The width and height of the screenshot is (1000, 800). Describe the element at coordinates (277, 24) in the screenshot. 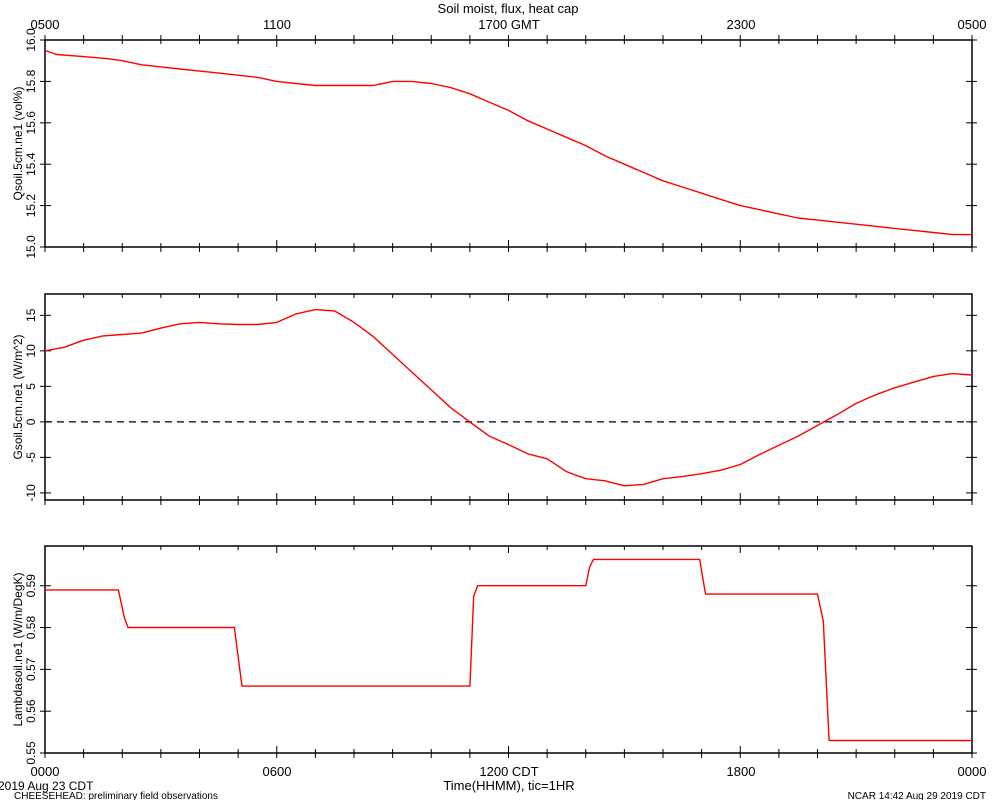

I see `top-tick-label: 1100` at that location.